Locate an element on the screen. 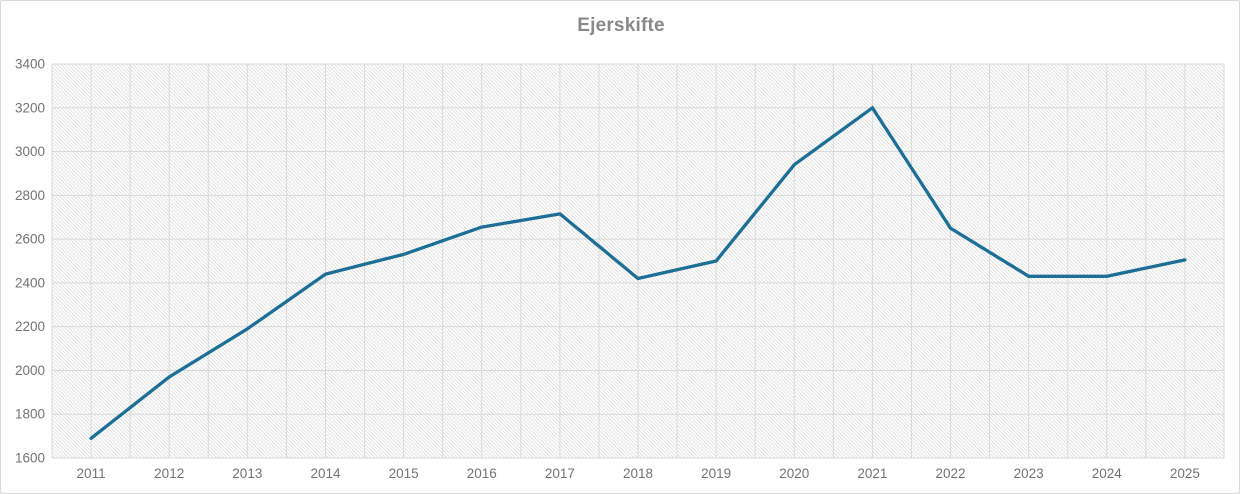  x-tick-label: 2018 is located at coordinates (638, 473).